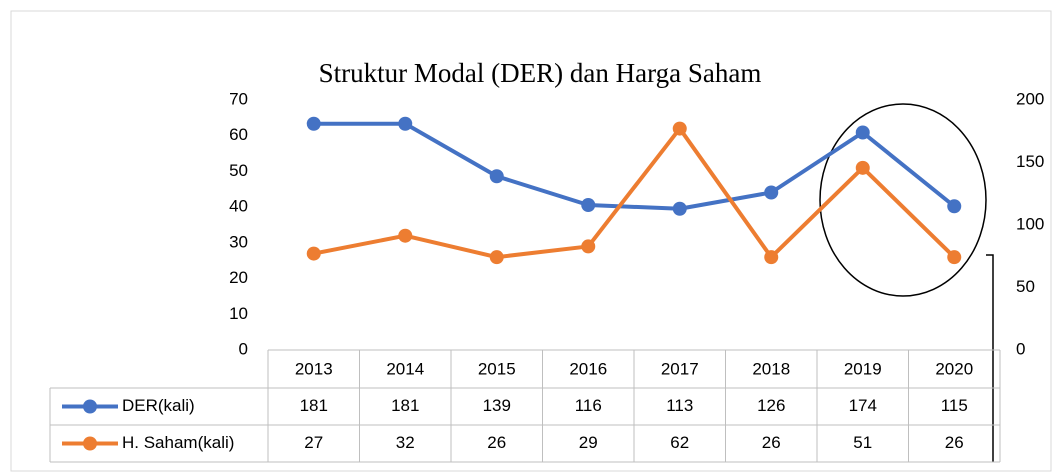 This screenshot has height=474, width=1062. What do you see at coordinates (1020, 348) in the screenshot?
I see `y2-tick-label: 0` at bounding box center [1020, 348].